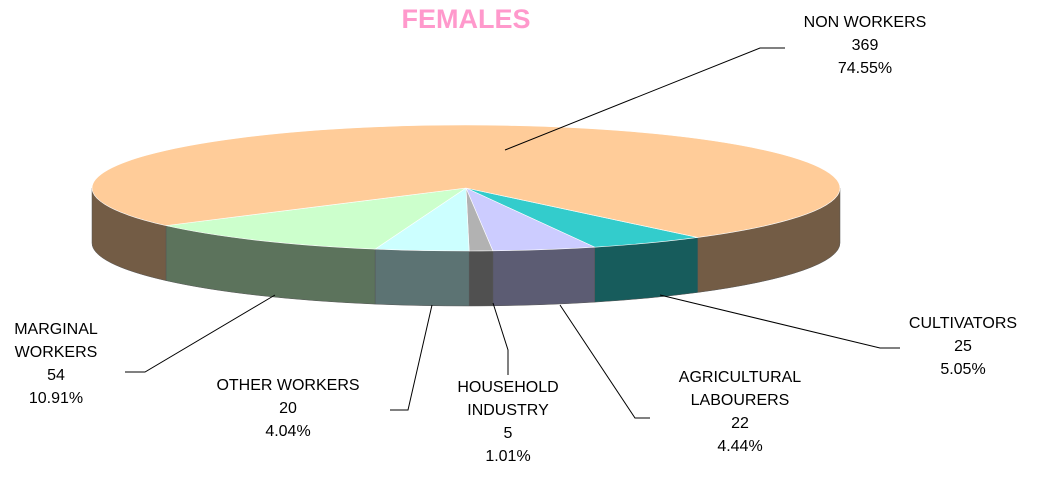  Describe the element at coordinates (56, 341) in the screenshot. I see `category-label: MARGINAL WORKERS` at that location.